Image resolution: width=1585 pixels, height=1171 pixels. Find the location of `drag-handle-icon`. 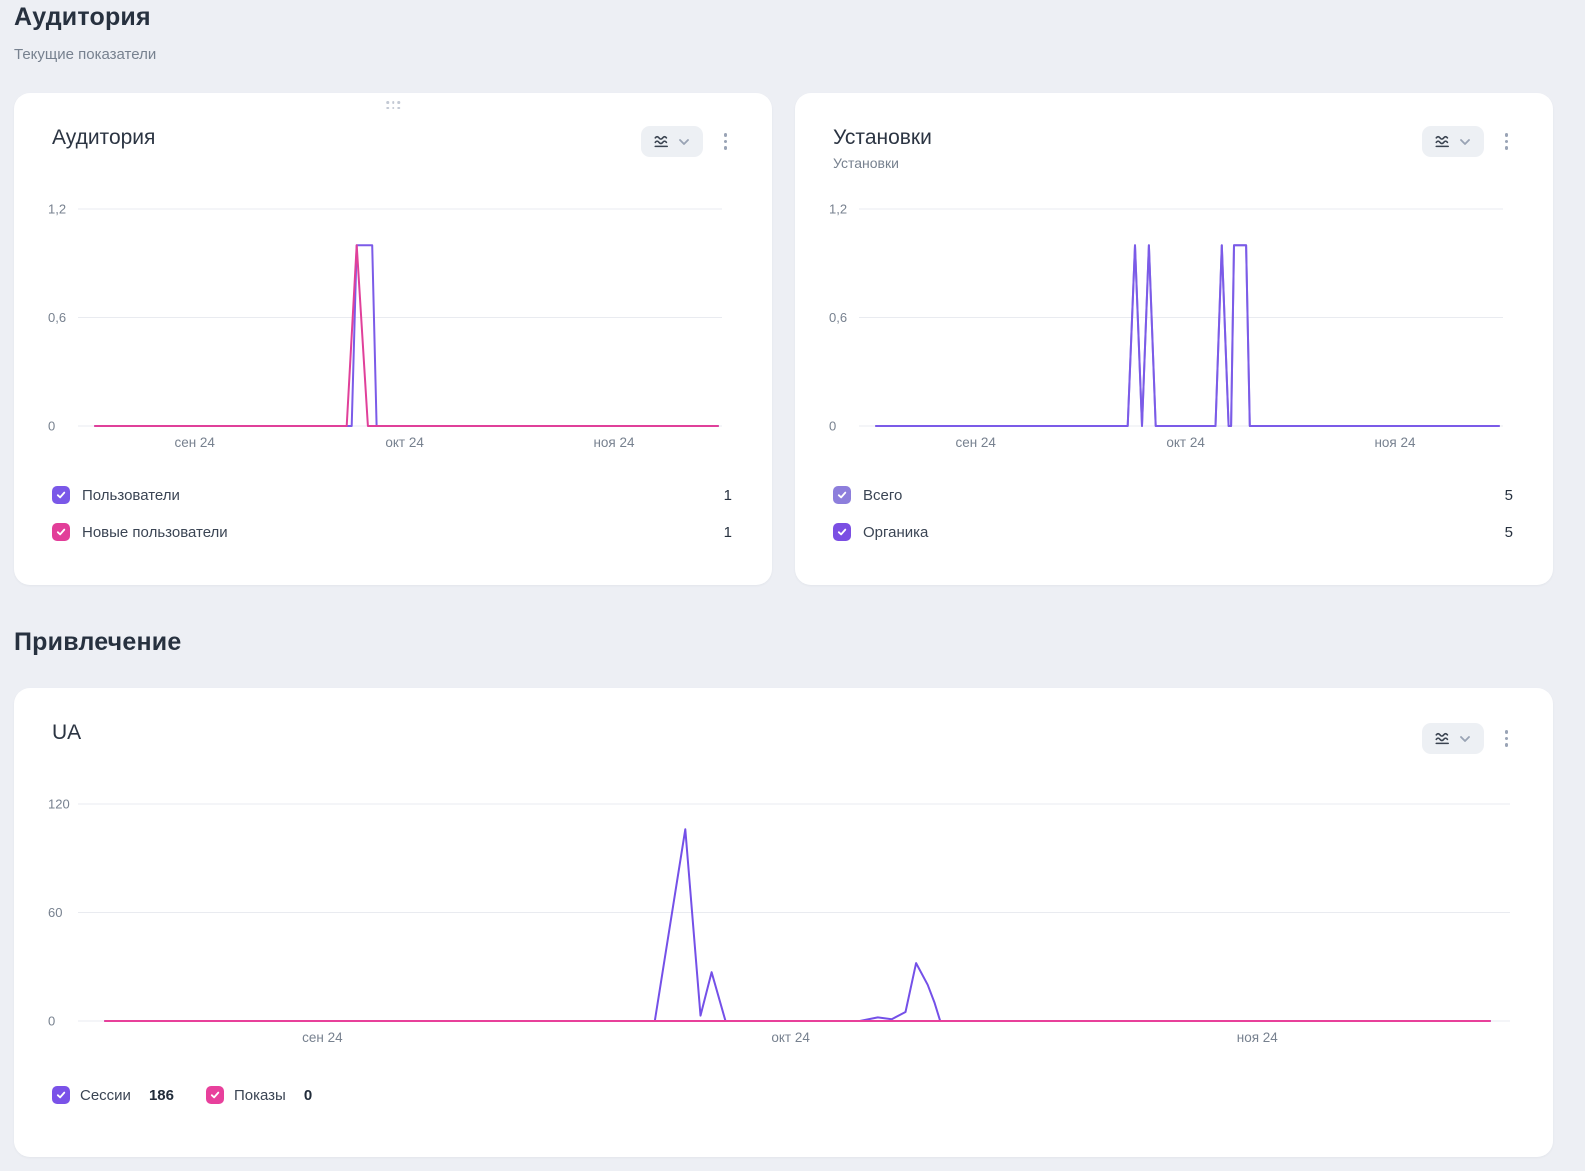

drag-handle-icon is located at coordinates (393, 105).